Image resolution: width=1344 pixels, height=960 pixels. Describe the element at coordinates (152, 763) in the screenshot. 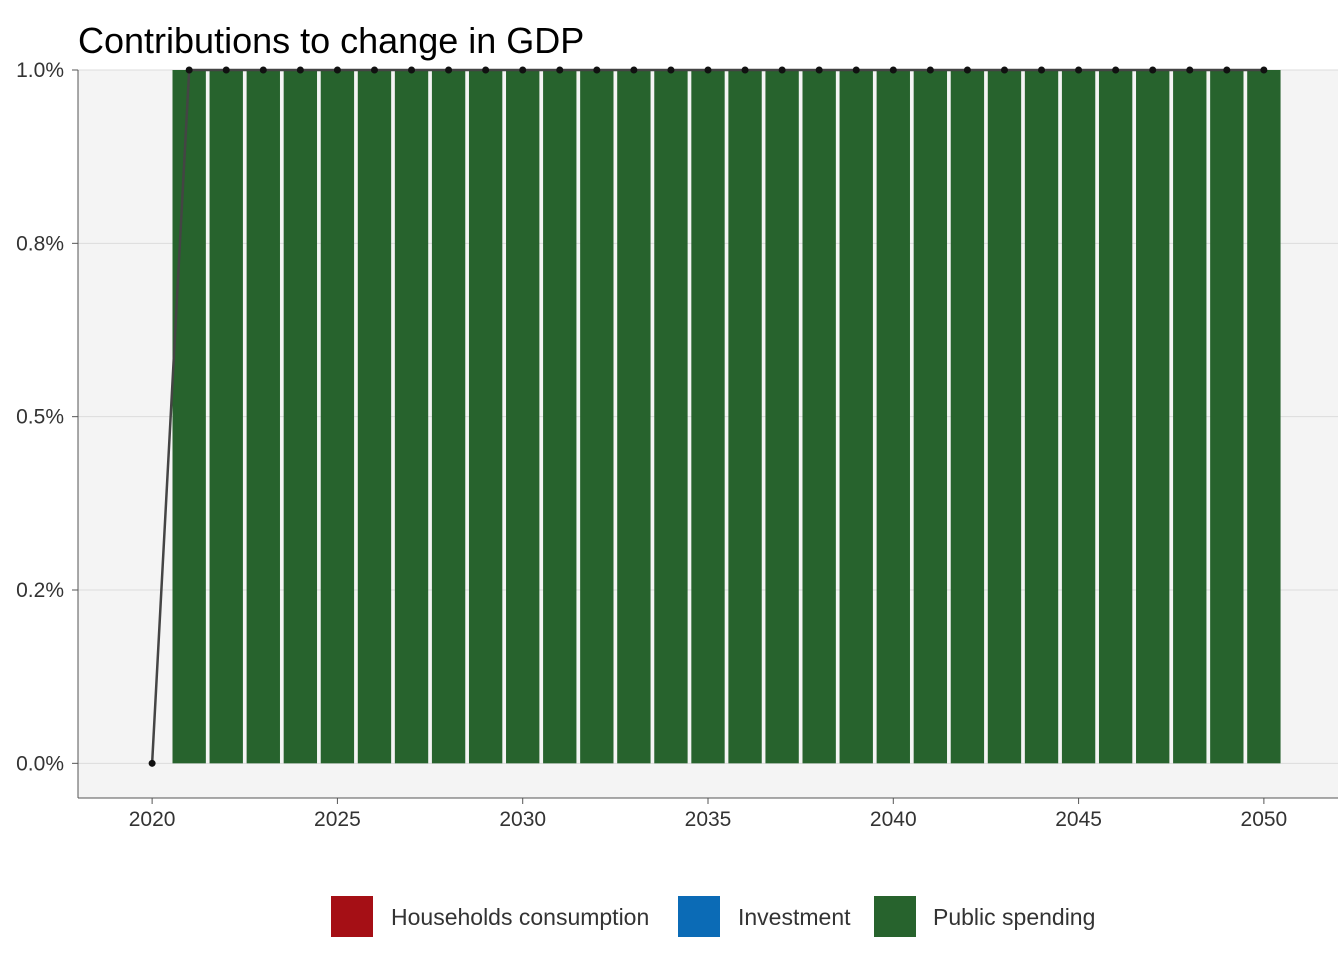

I see `total-point-2020` at that location.